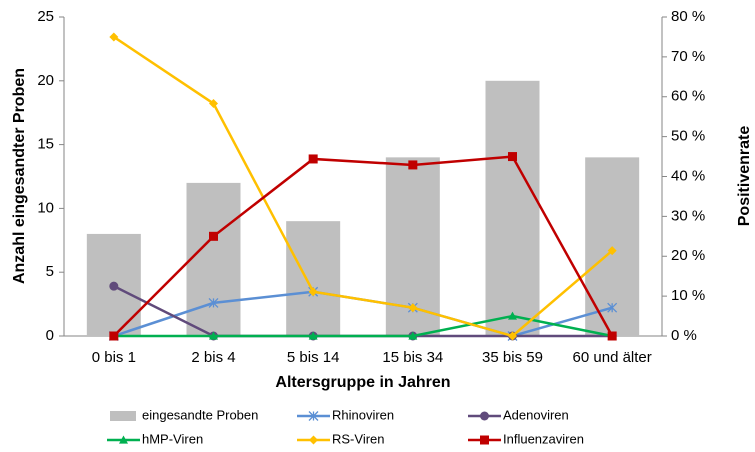  What do you see at coordinates (744, 176) in the screenshot?
I see `y2-axis-title: Positivenrate` at bounding box center [744, 176].